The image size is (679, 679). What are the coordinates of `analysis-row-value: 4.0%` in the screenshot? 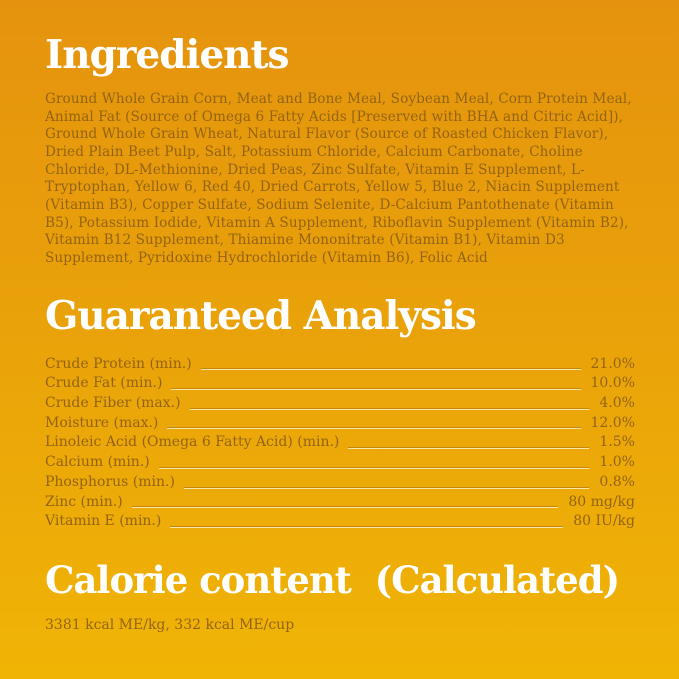 It's located at (617, 403).